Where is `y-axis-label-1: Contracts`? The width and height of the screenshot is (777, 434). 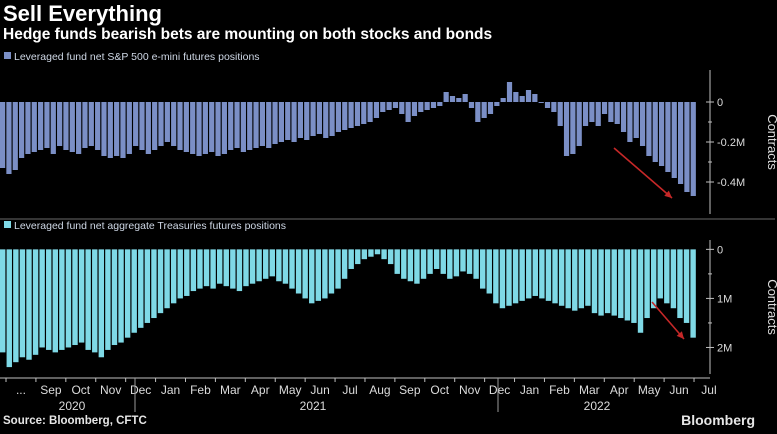 y-axis-label-1: Contracts is located at coordinates (771, 142).